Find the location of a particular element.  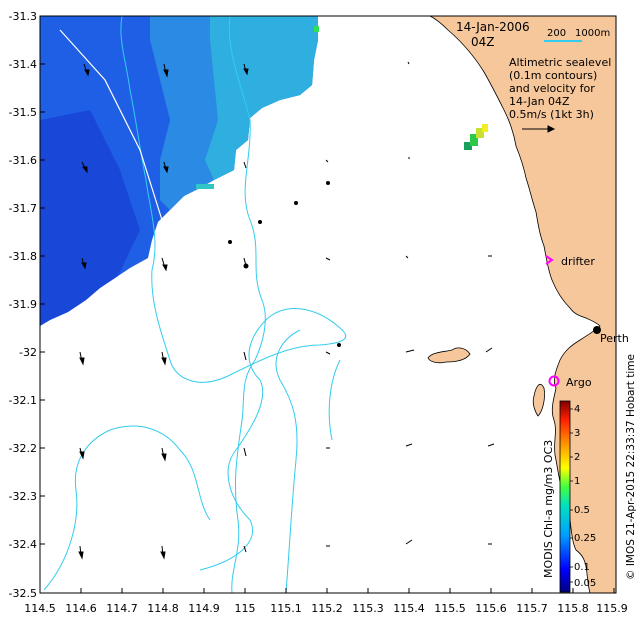

y-tick-label: -32.5 is located at coordinates (23, 593).